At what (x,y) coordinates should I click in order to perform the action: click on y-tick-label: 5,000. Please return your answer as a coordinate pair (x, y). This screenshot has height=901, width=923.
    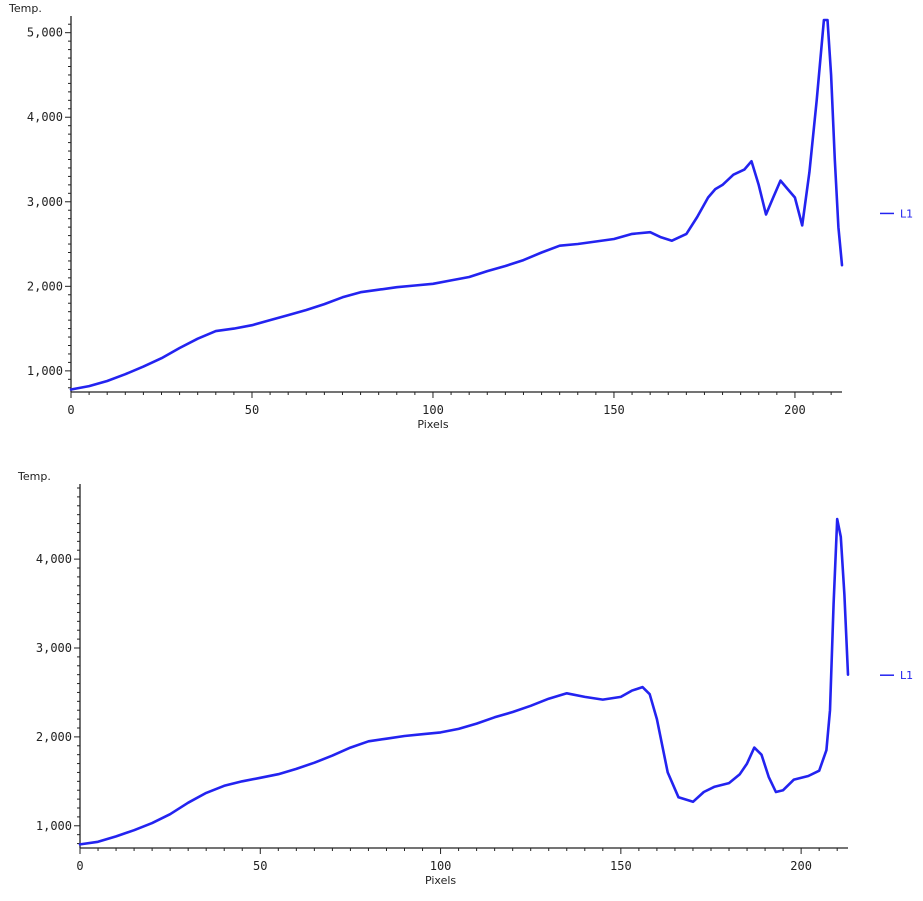
    Looking at the image, I should click on (45, 33).